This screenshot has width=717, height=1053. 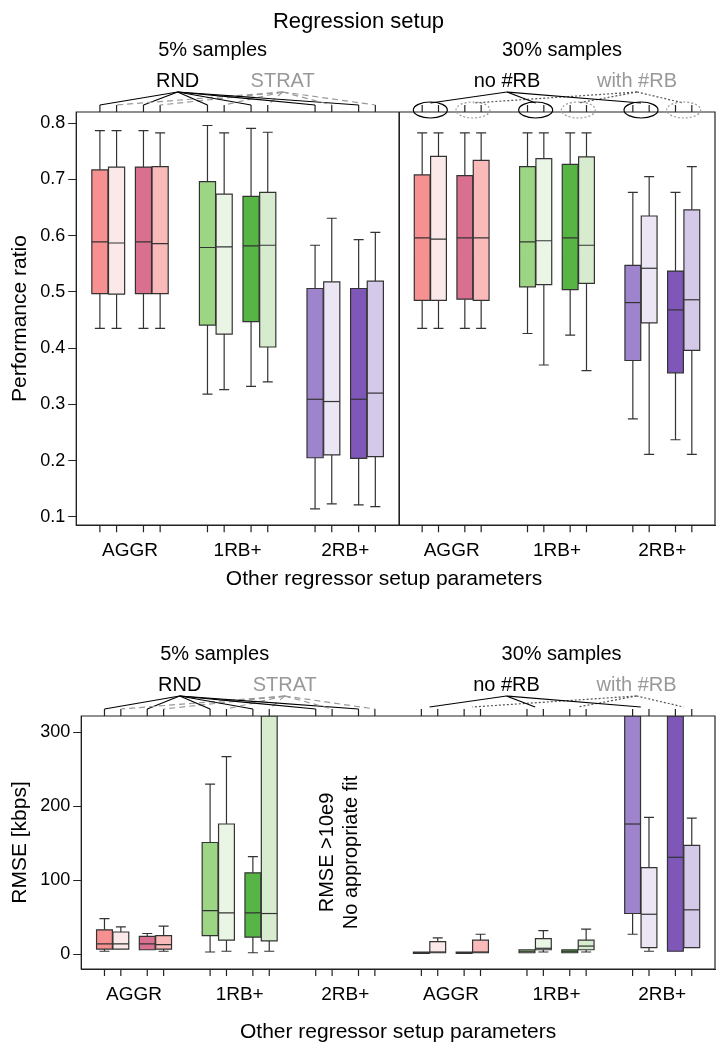 What do you see at coordinates (53, 347) in the screenshot?
I see `y-tick-label: 0.4` at bounding box center [53, 347].